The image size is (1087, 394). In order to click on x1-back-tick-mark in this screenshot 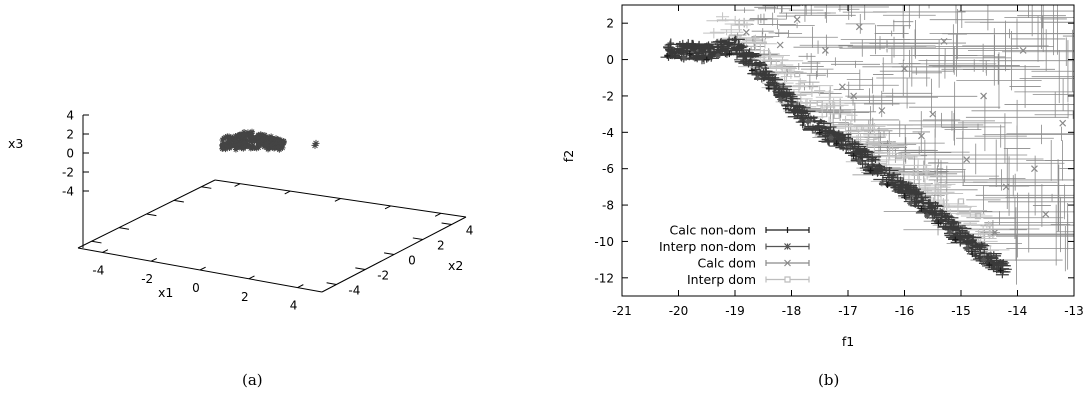, I will do `click(337, 200)`.